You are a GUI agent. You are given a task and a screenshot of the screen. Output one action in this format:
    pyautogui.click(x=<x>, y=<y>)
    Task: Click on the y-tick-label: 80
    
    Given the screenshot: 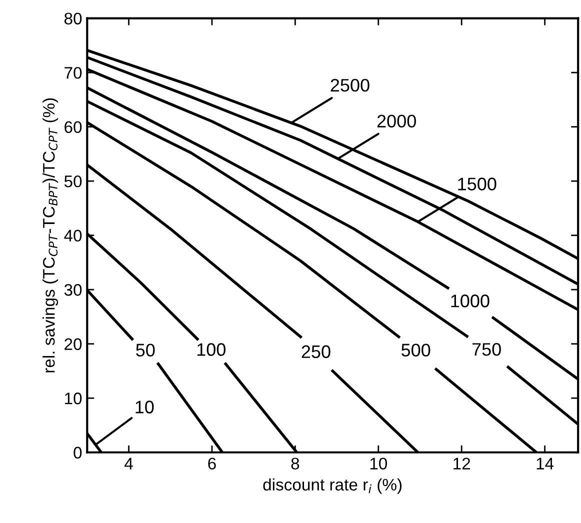 What is the action you would take?
    pyautogui.click(x=73, y=18)
    